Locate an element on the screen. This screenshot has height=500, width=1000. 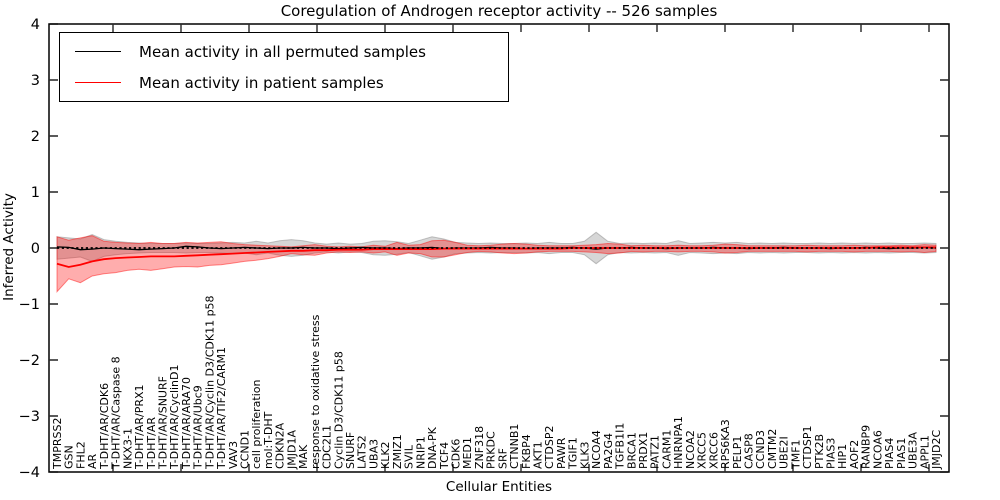
x-category-label: NKX3-1 is located at coordinates (127, 448).